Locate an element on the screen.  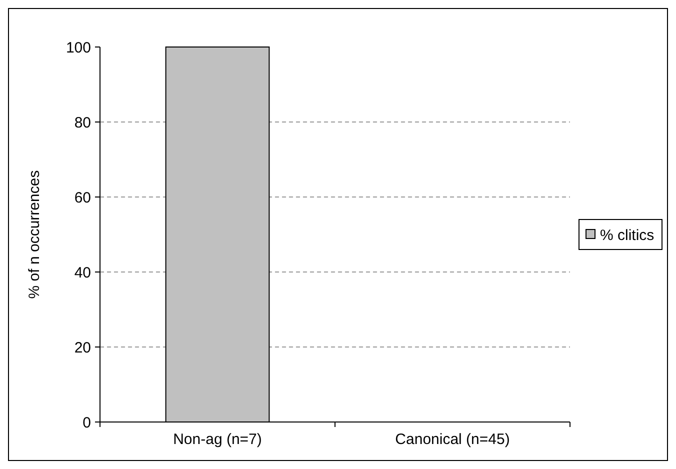
x-tick-label: Canonical (n=45) is located at coordinates (452, 439).